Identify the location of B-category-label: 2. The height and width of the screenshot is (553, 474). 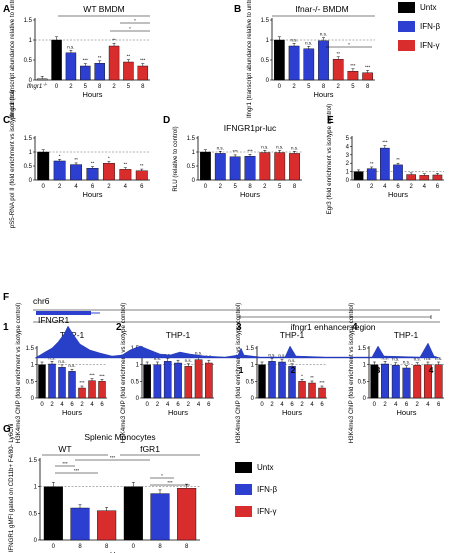
(294, 87).